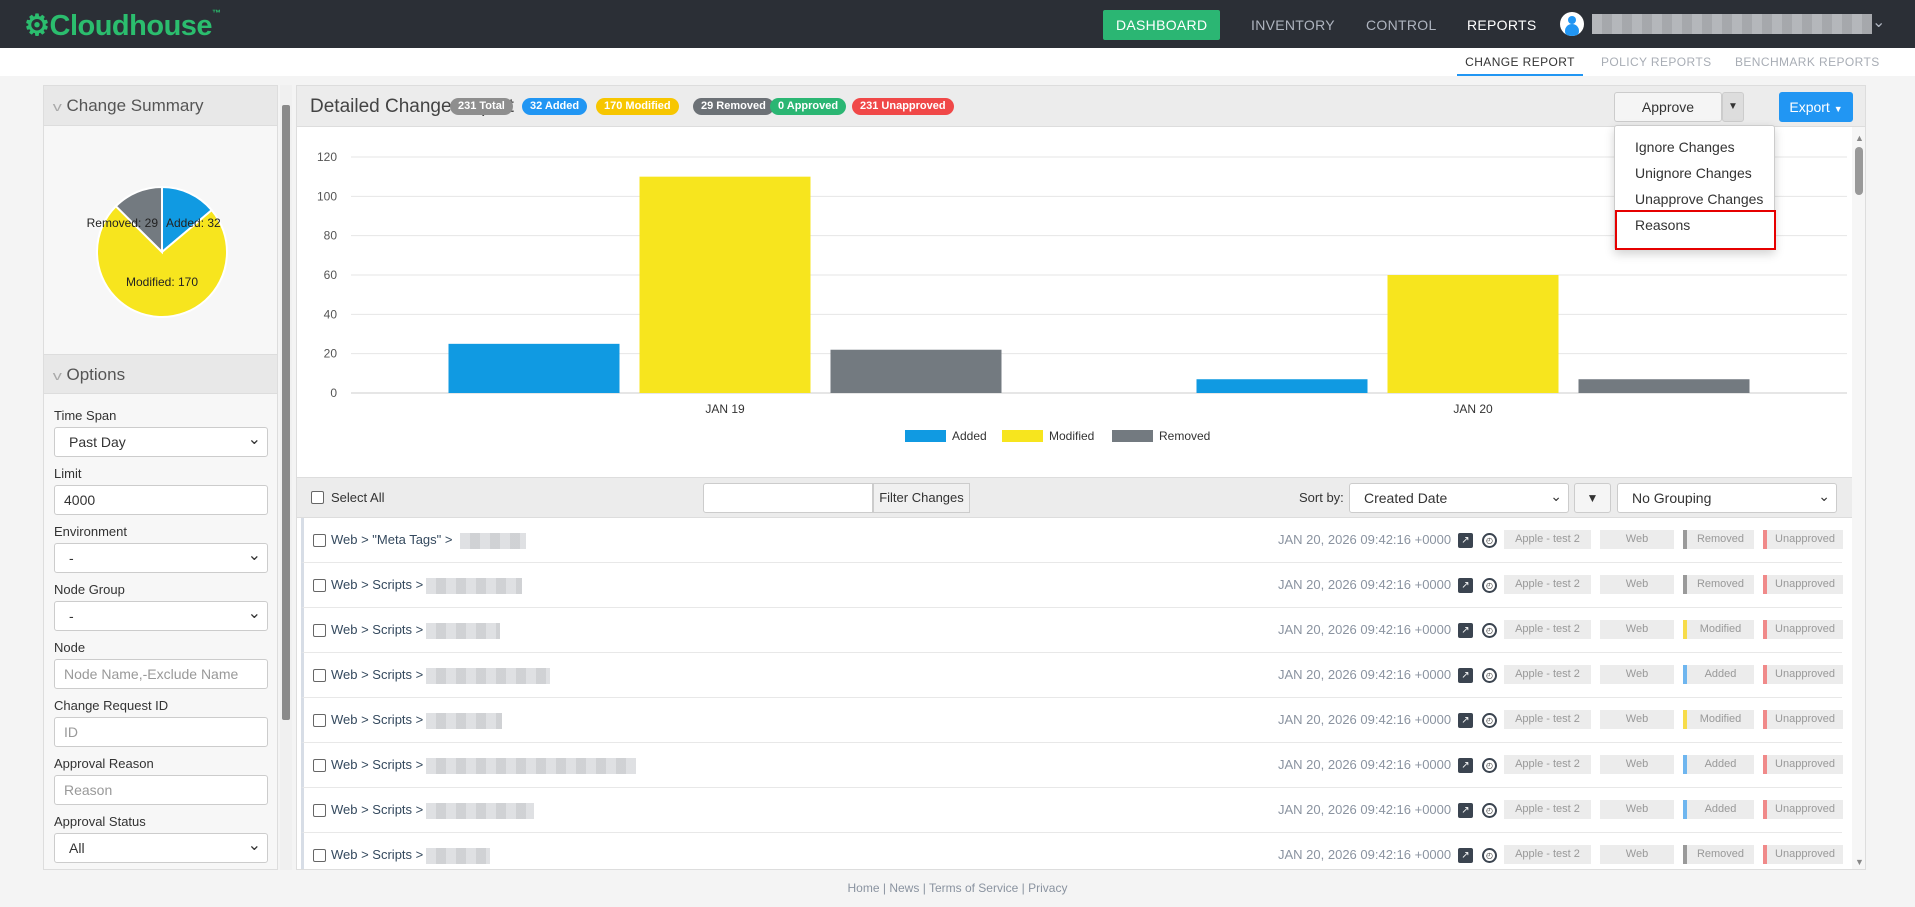  I want to click on menu-ignore-changes: Ignore Changes, so click(1685, 147).